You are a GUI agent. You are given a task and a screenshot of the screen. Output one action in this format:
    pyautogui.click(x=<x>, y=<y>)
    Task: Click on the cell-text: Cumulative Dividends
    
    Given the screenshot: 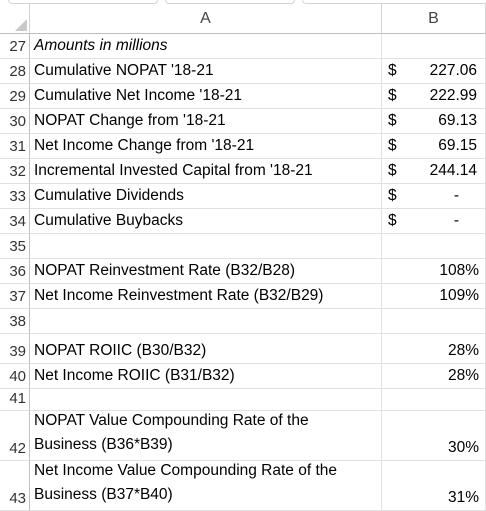 What is the action you would take?
    pyautogui.click(x=109, y=195)
    